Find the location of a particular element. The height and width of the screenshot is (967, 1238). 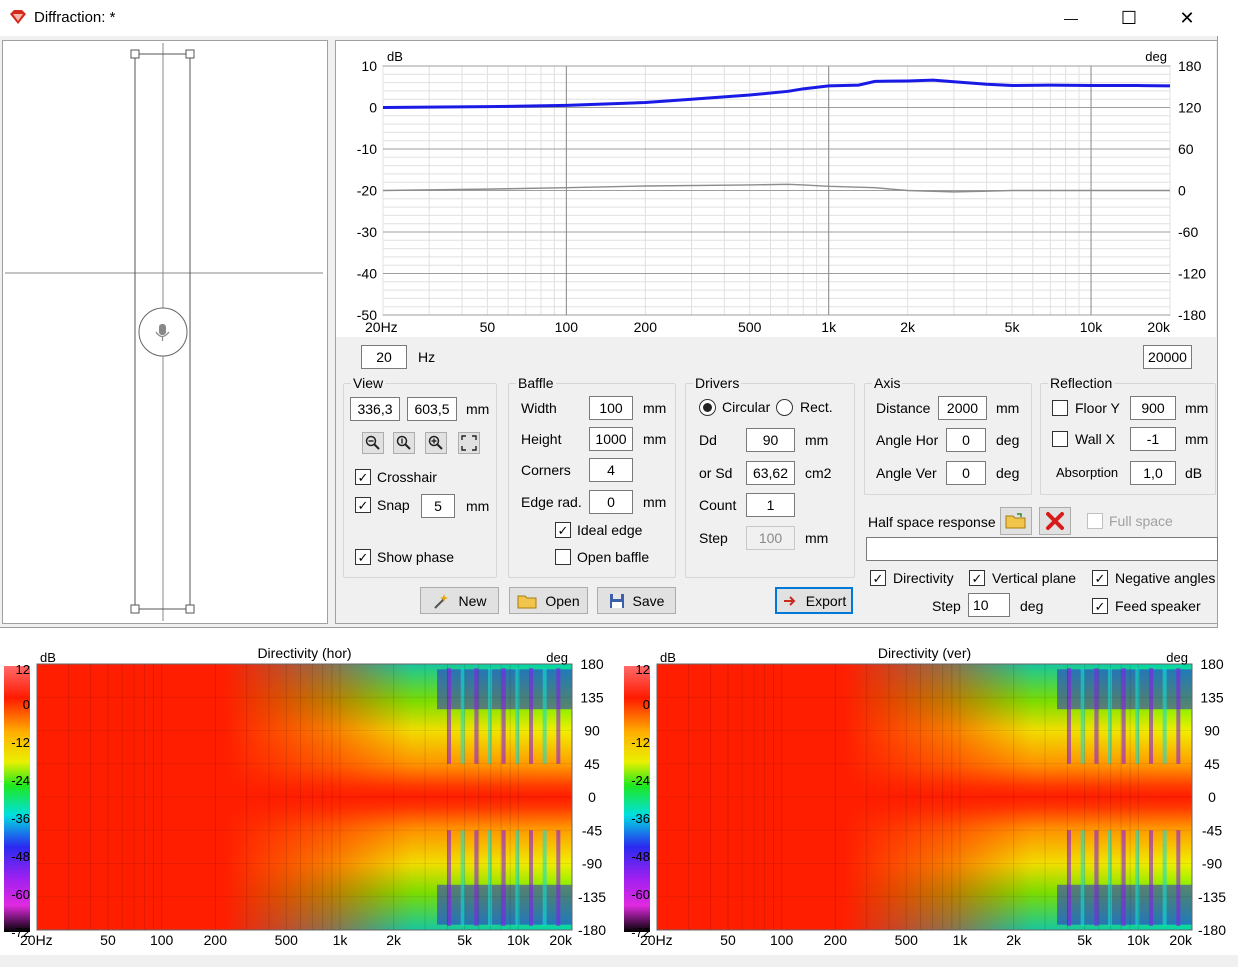

negative-angles-checkbox: ✓ is located at coordinates (1100, 578).